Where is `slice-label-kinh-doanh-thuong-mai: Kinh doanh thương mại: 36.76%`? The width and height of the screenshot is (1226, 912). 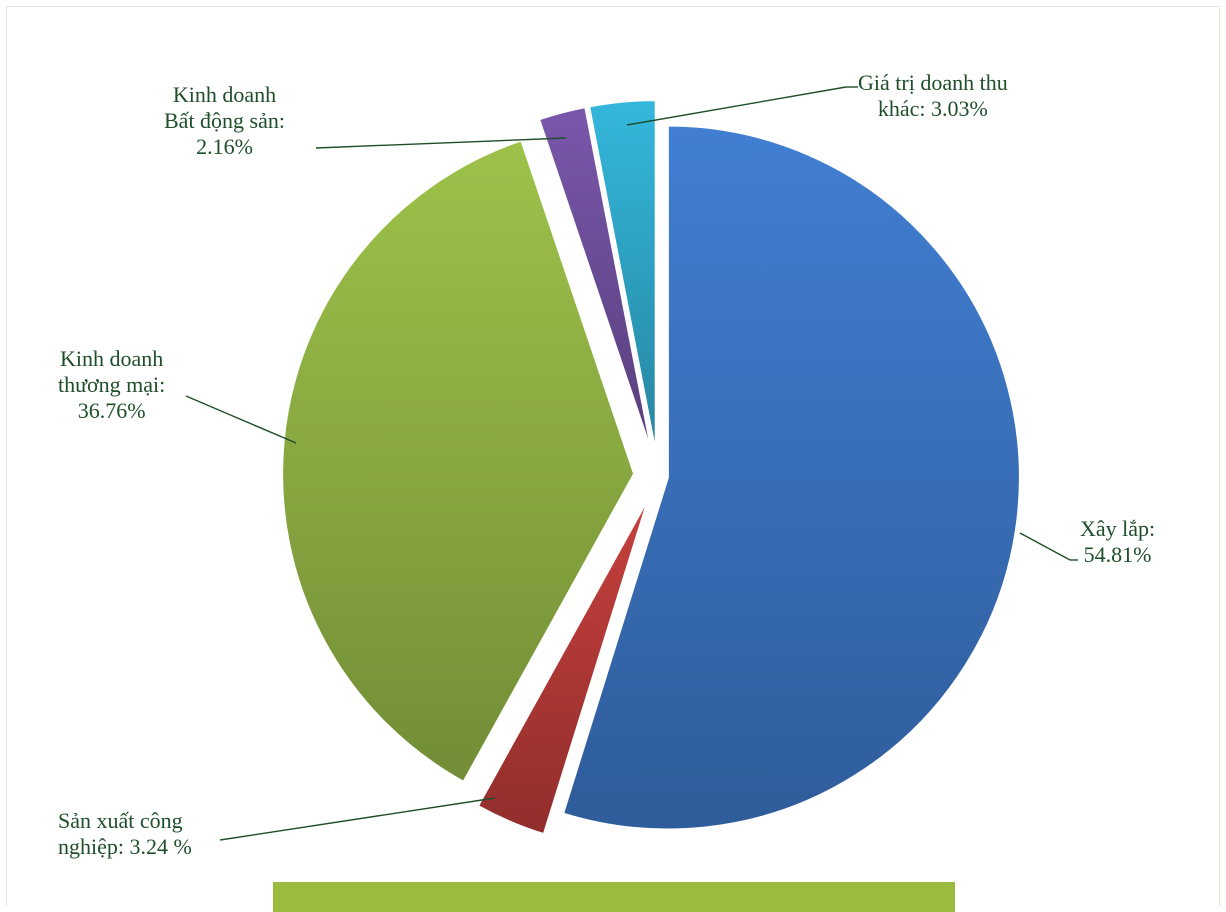 slice-label-kinh-doanh-thuong-mai: Kinh doanh thương mại: 36.76% is located at coordinates (111, 385).